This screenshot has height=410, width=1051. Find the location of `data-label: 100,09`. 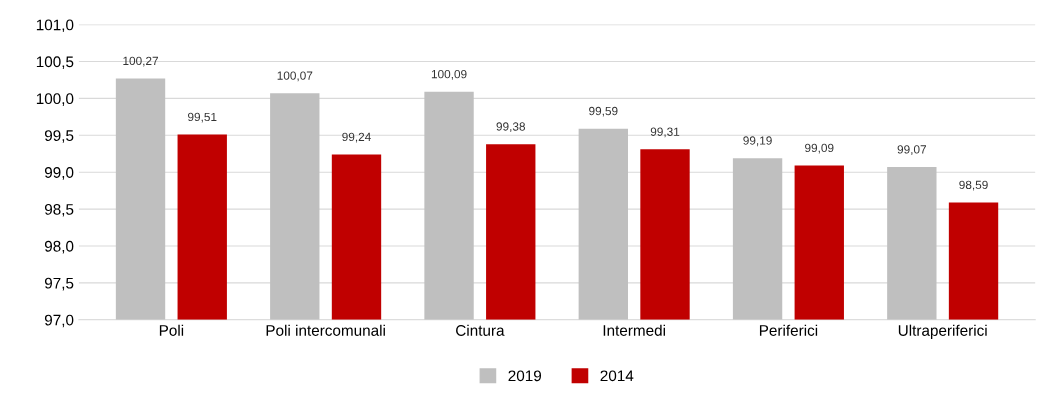

data-label: 100,09 is located at coordinates (449, 74).